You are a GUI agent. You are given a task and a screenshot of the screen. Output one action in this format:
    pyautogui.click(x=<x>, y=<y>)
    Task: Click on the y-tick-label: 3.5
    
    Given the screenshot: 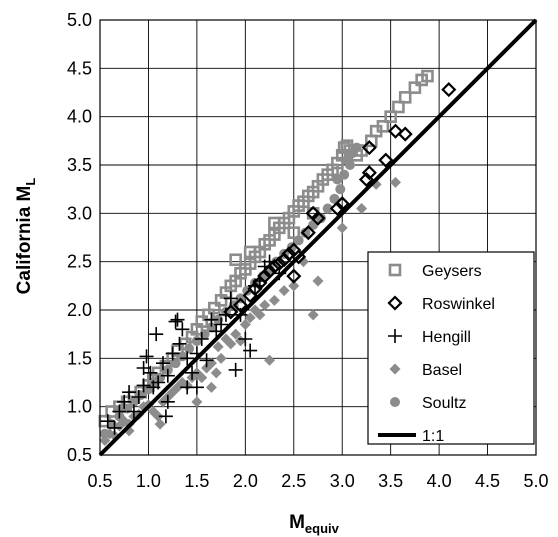 What is the action you would take?
    pyautogui.click(x=79, y=165)
    